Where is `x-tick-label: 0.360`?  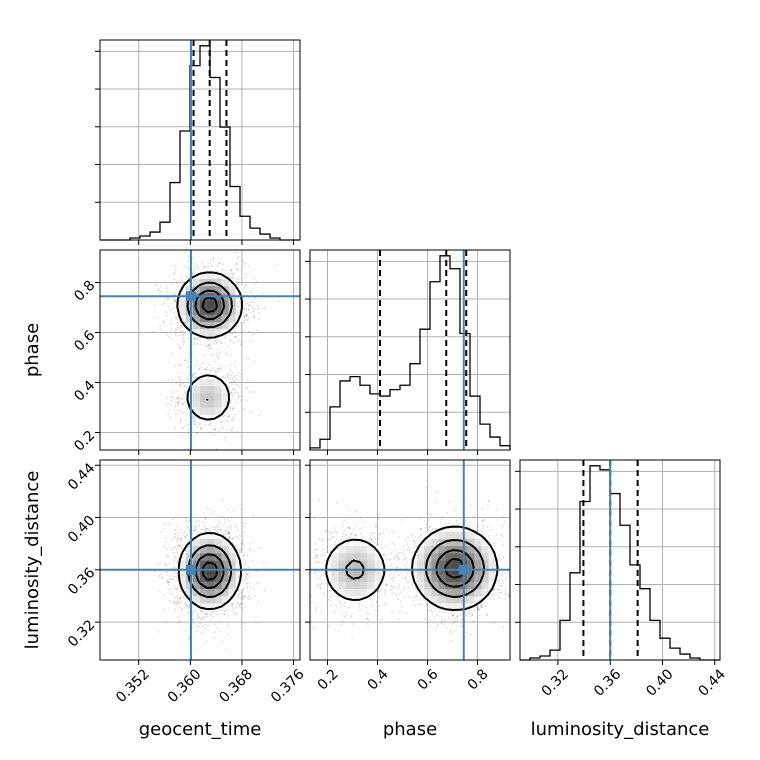 x-tick-label: 0.360 is located at coordinates (185, 686).